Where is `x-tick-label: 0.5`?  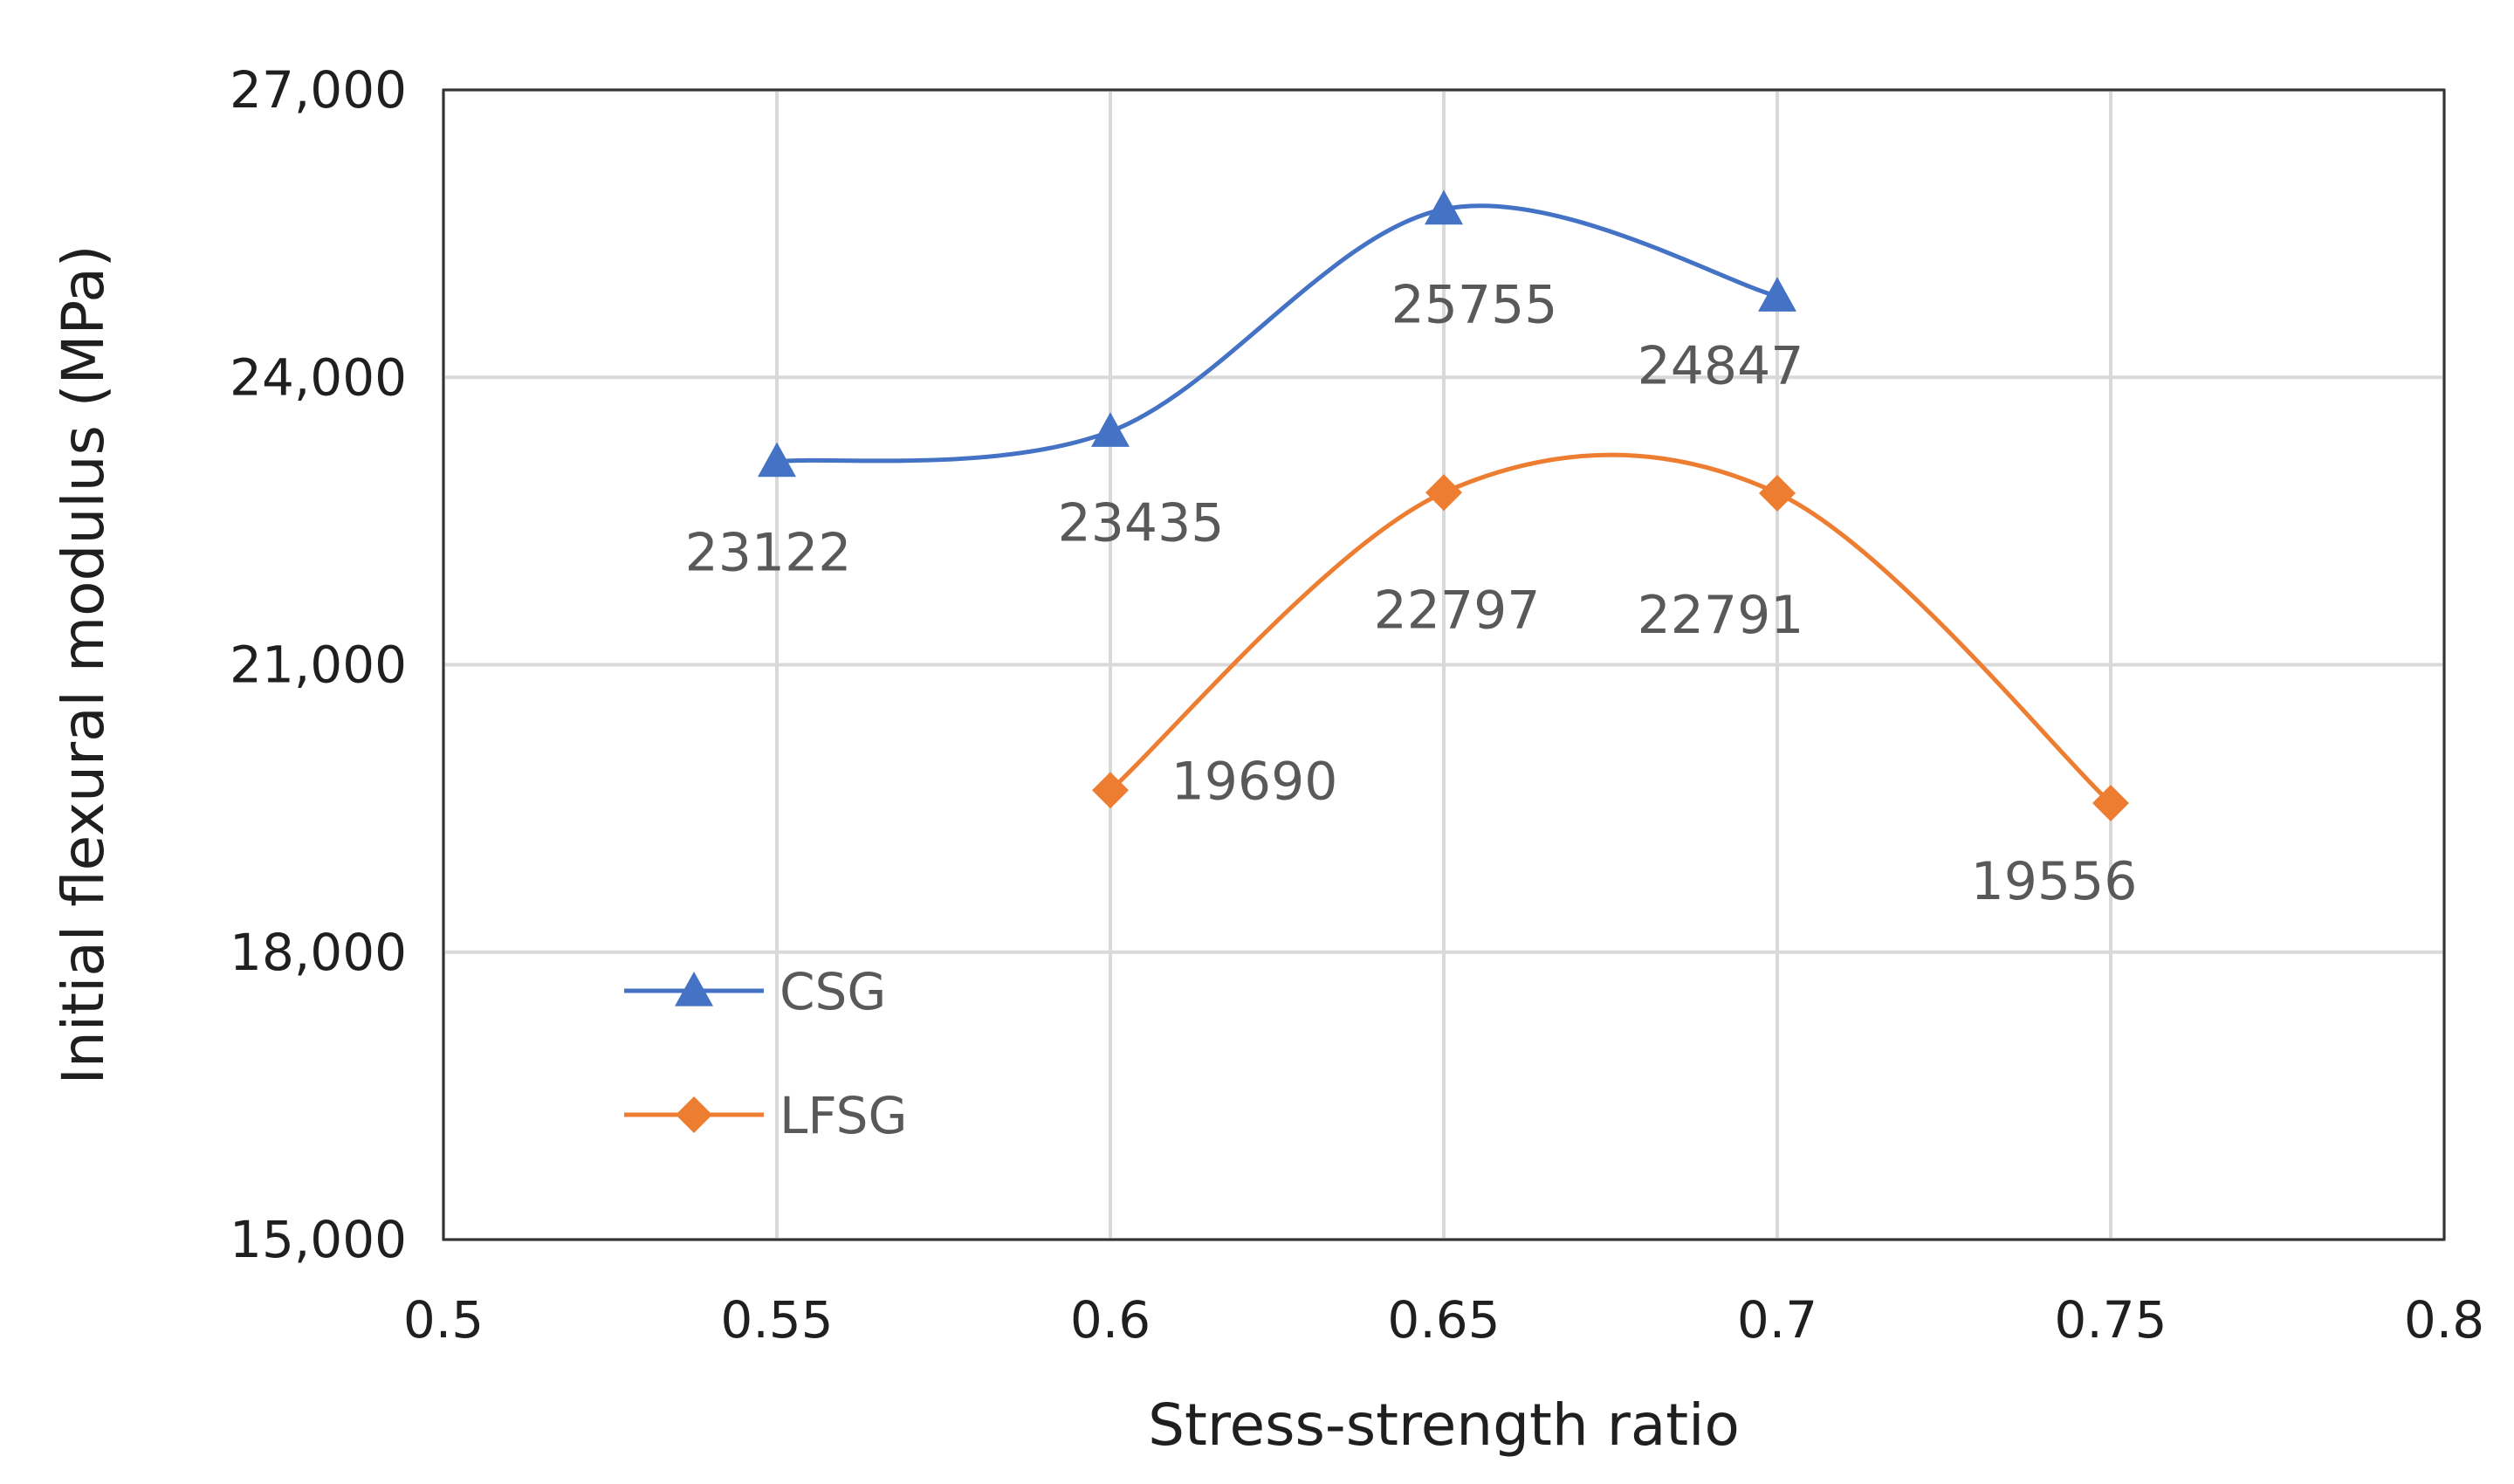 x-tick-label: 0.5 is located at coordinates (444, 1320).